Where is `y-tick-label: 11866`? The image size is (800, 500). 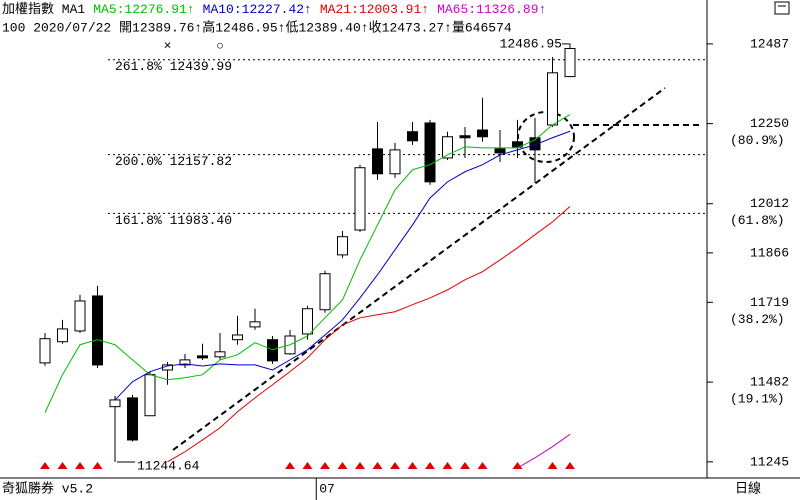 y-tick-label: 11866 is located at coordinates (769, 252).